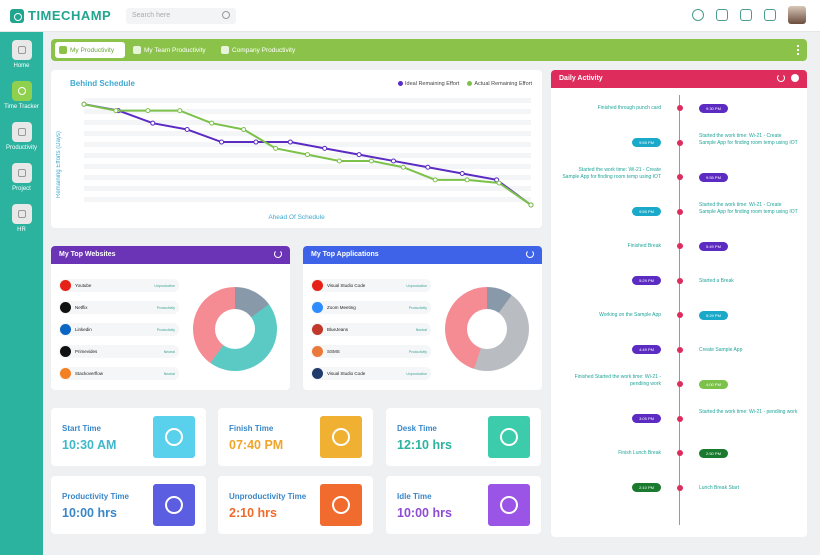  Describe the element at coordinates (713, 177) in the screenshot. I see `time-pill: 9:55 PM` at that location.